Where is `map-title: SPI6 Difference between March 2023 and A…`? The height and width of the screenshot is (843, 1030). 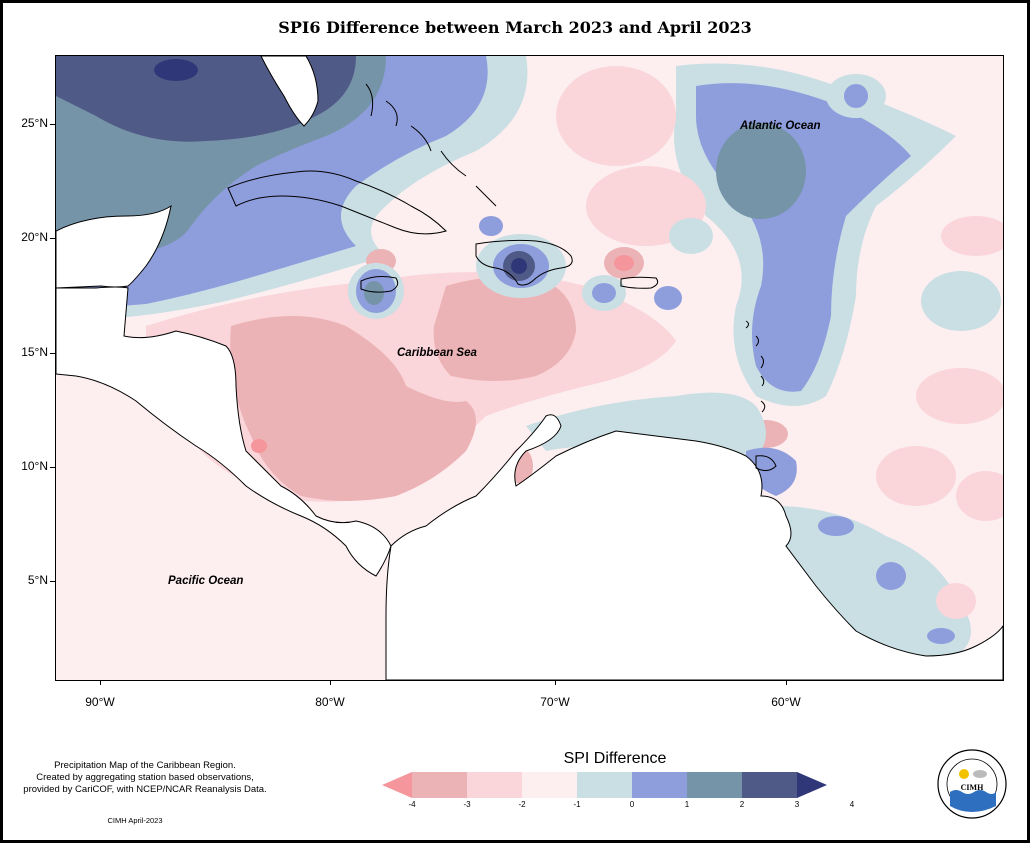
map-title: SPI6 Difference between March 2023 and A… is located at coordinates (515, 27).